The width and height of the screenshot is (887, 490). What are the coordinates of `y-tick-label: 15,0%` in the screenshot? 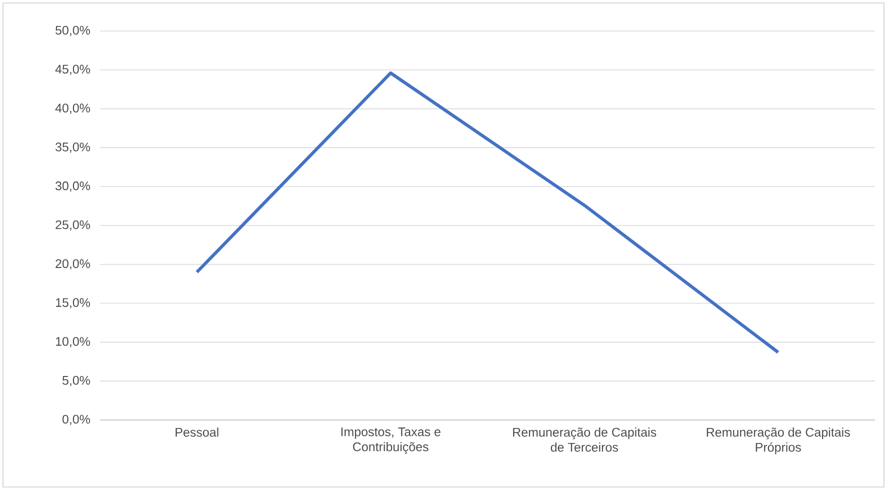 It's located at (73, 303).